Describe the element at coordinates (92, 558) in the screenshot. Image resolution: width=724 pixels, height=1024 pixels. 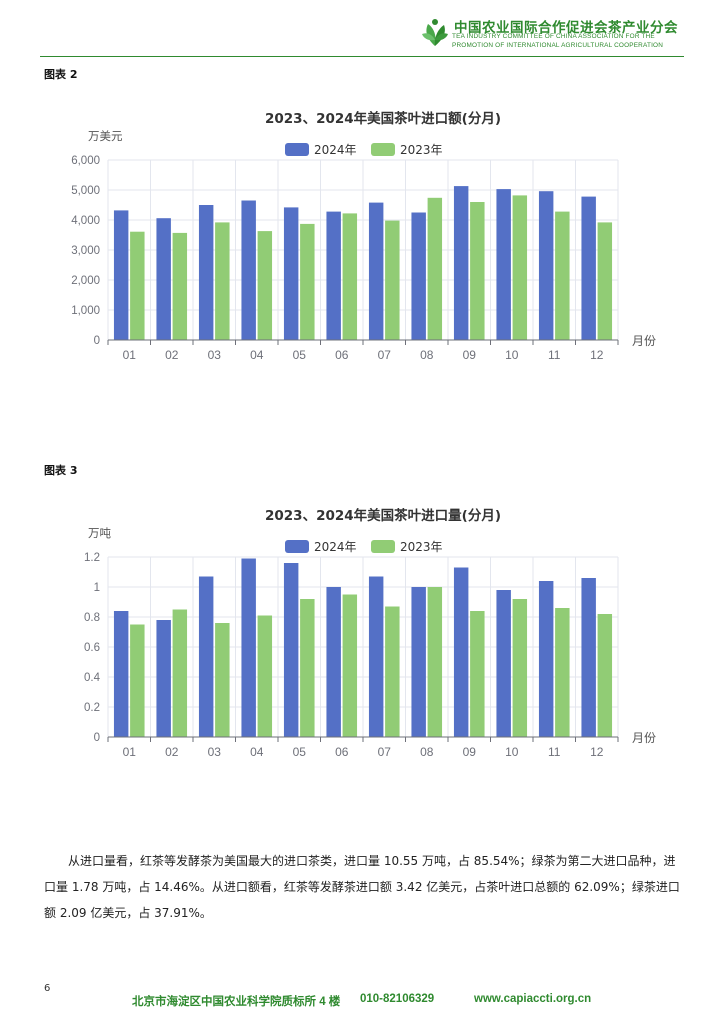
I see `y-tick-label: 1.2` at that location.